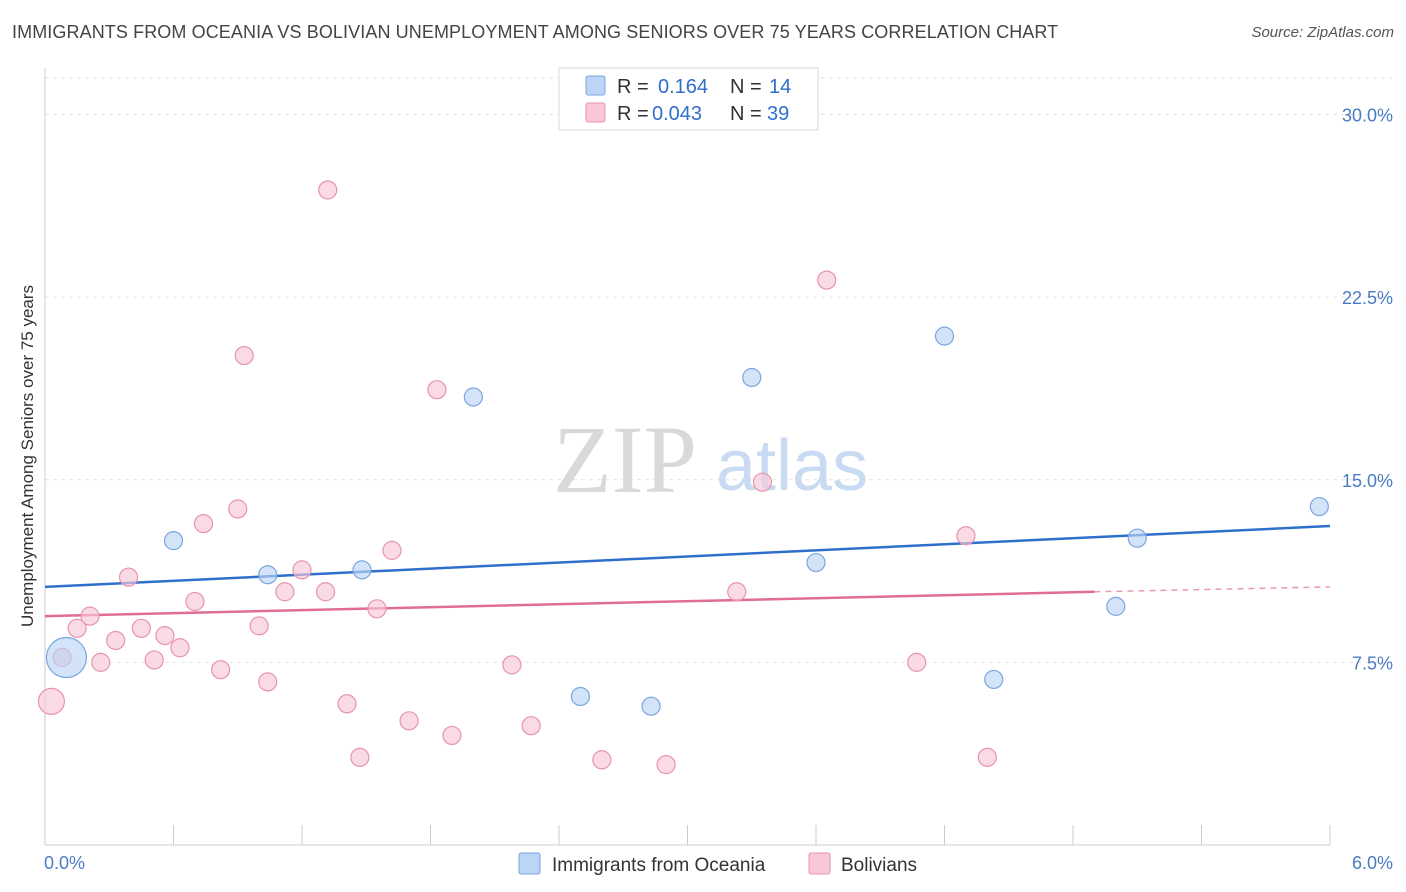 Image resolution: width=1406 pixels, height=892 pixels. Describe the element at coordinates (27, 456) in the screenshot. I see `y-axis-label: Unemployment Among Seniors over 75 years` at that location.